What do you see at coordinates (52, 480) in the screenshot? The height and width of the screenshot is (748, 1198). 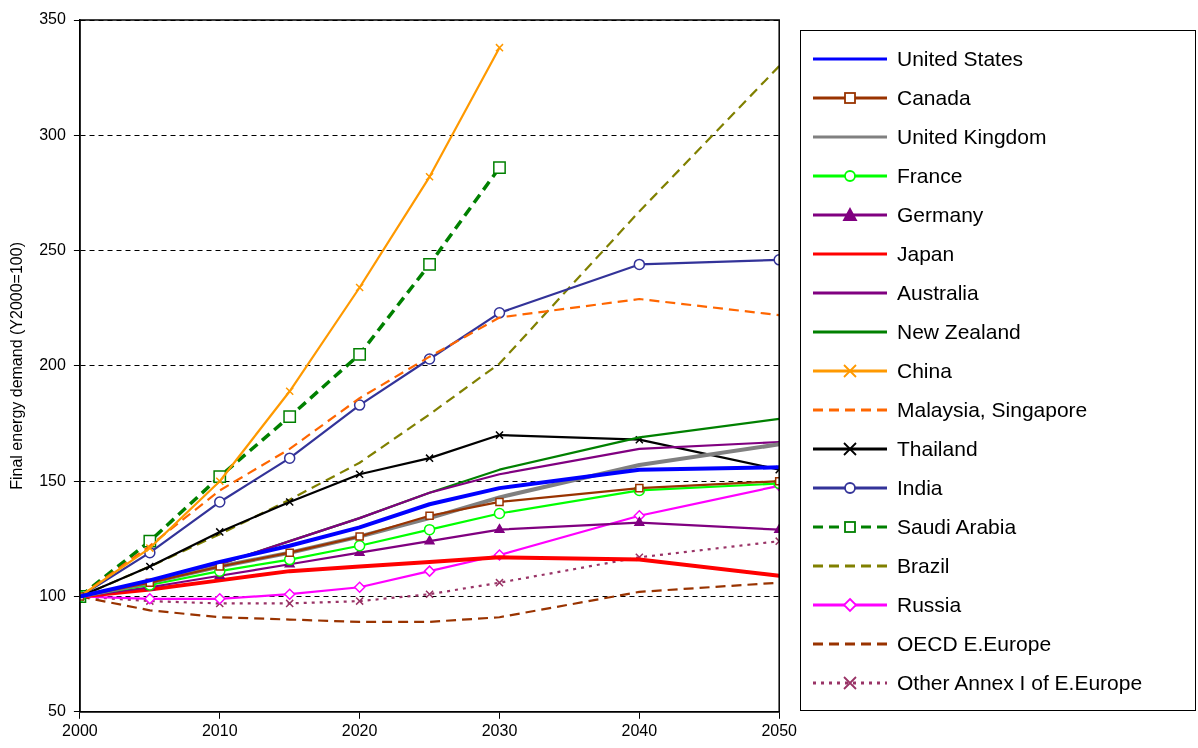 I see `y-tick-label: 150` at bounding box center [52, 480].